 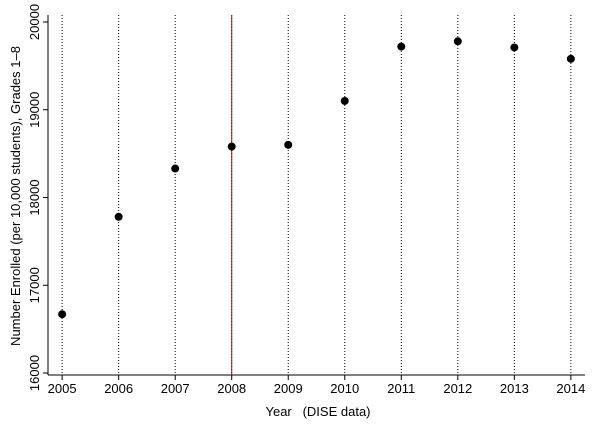 I want to click on x-tick-label: 2012, so click(x=457, y=388).